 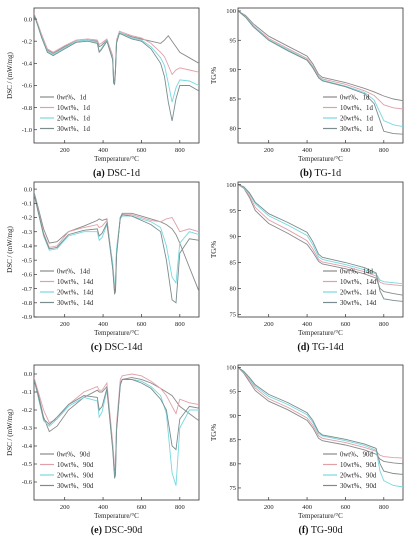 What do you see at coordinates (358, 465) in the screenshot?
I see `legend-label: 10wt%、90d` at bounding box center [358, 465].